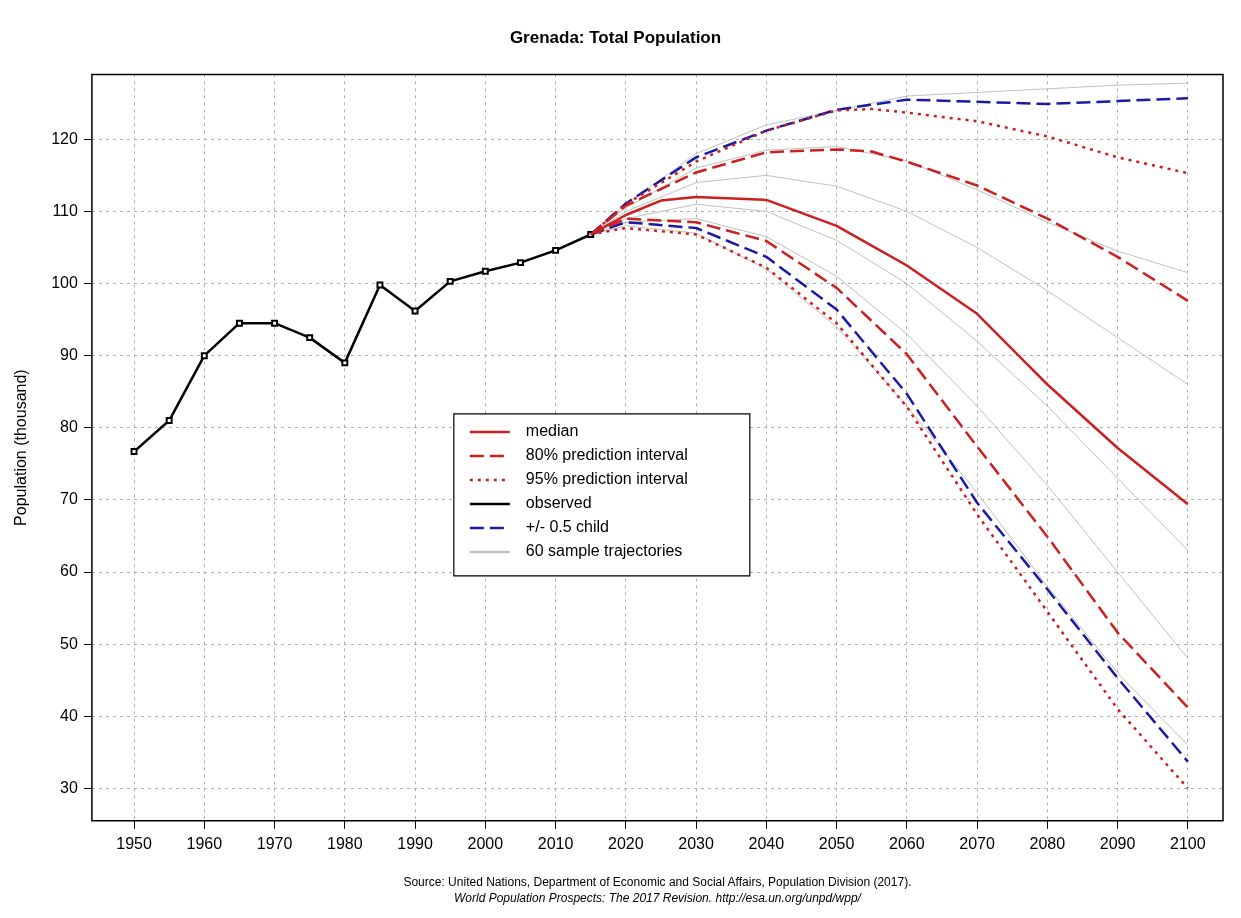 The width and height of the screenshot is (1241, 918). What do you see at coordinates (766, 843) in the screenshot?
I see `x-tick-label: 2040` at bounding box center [766, 843].